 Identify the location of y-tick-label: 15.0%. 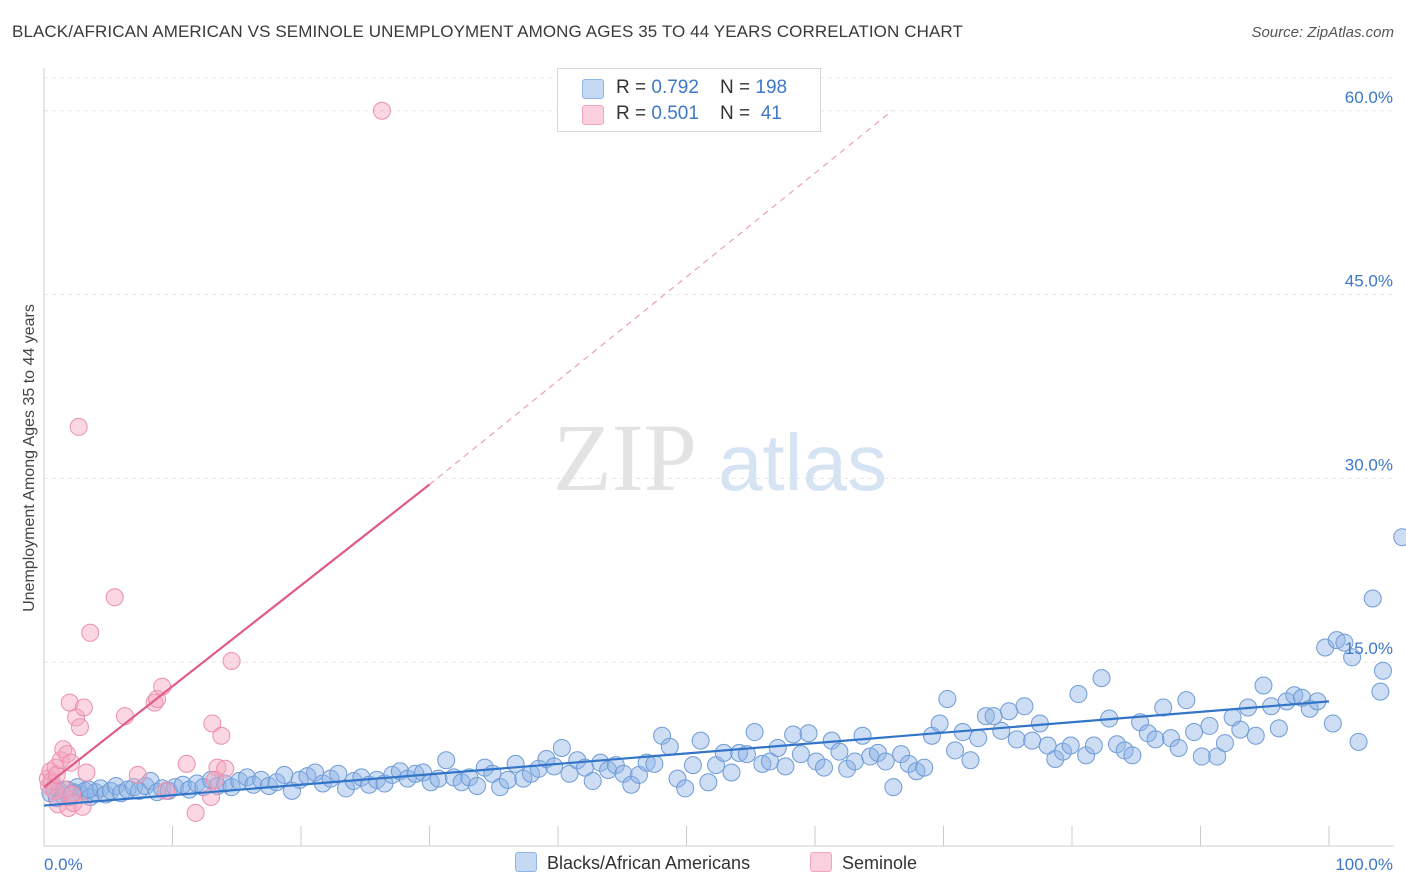
(1369, 648).